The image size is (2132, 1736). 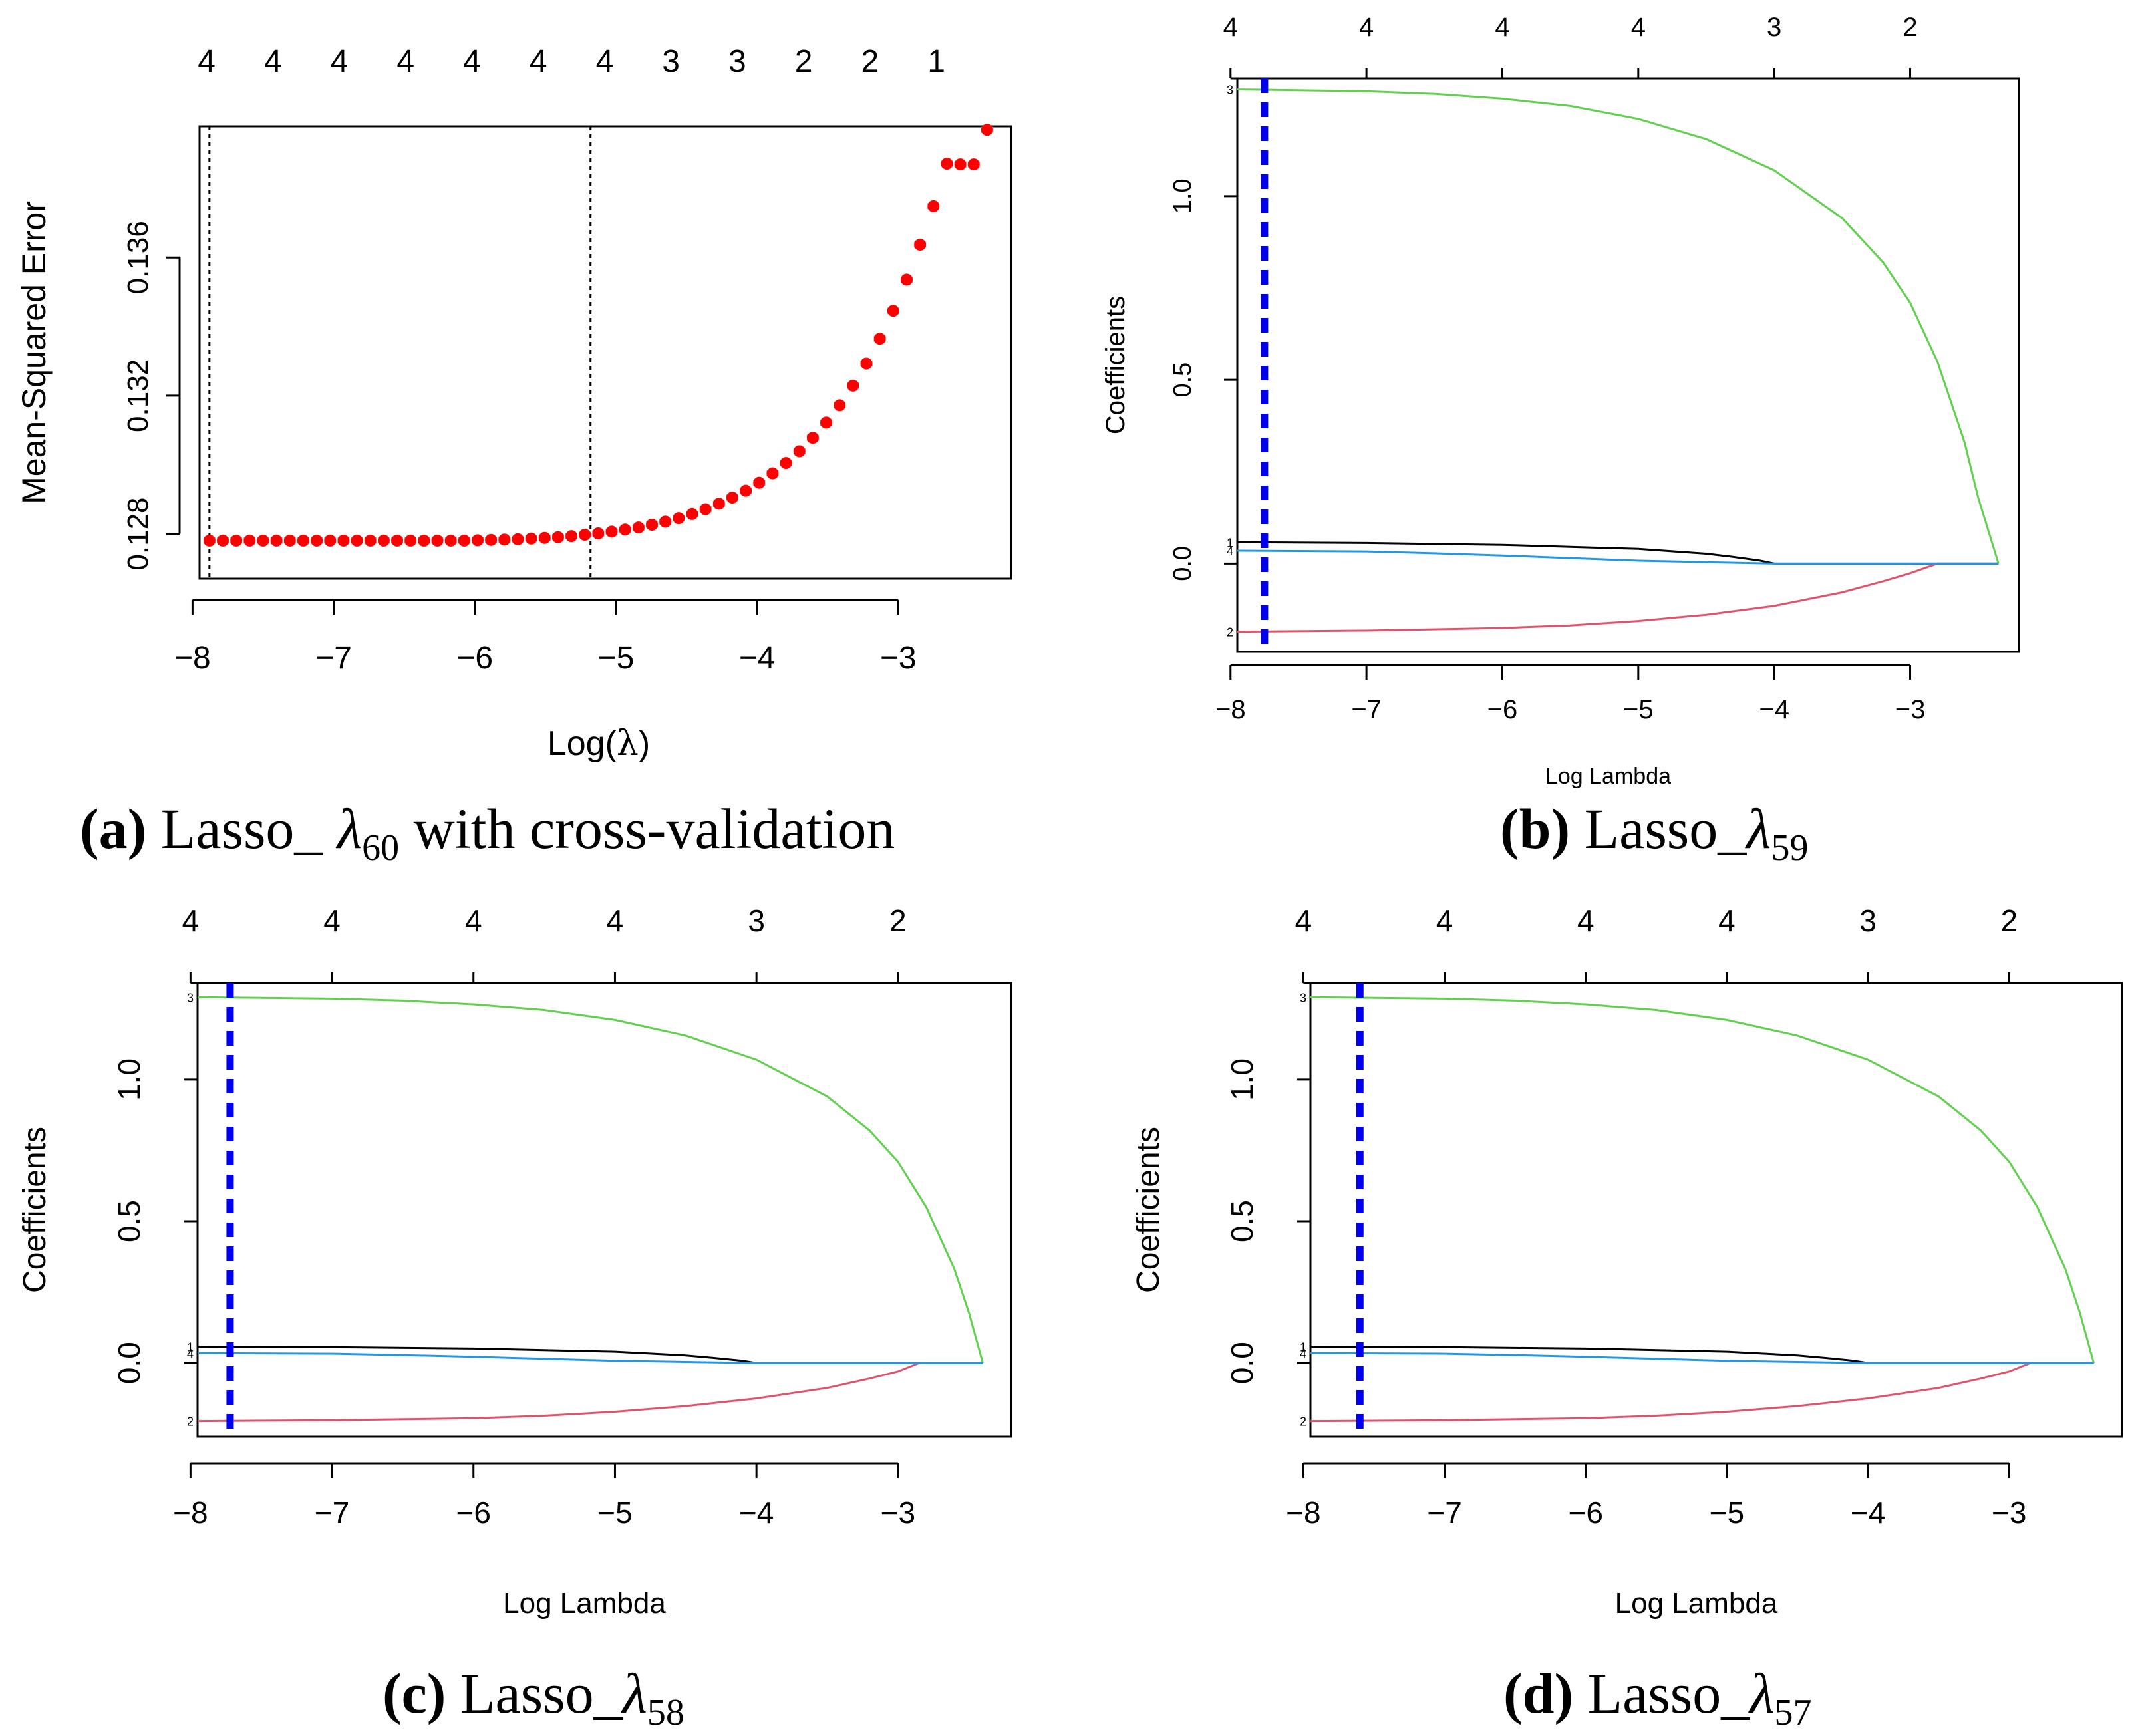 What do you see at coordinates (1654, 833) in the screenshot?
I see `panel-caption: (b) Lasso_λ59` at bounding box center [1654, 833].